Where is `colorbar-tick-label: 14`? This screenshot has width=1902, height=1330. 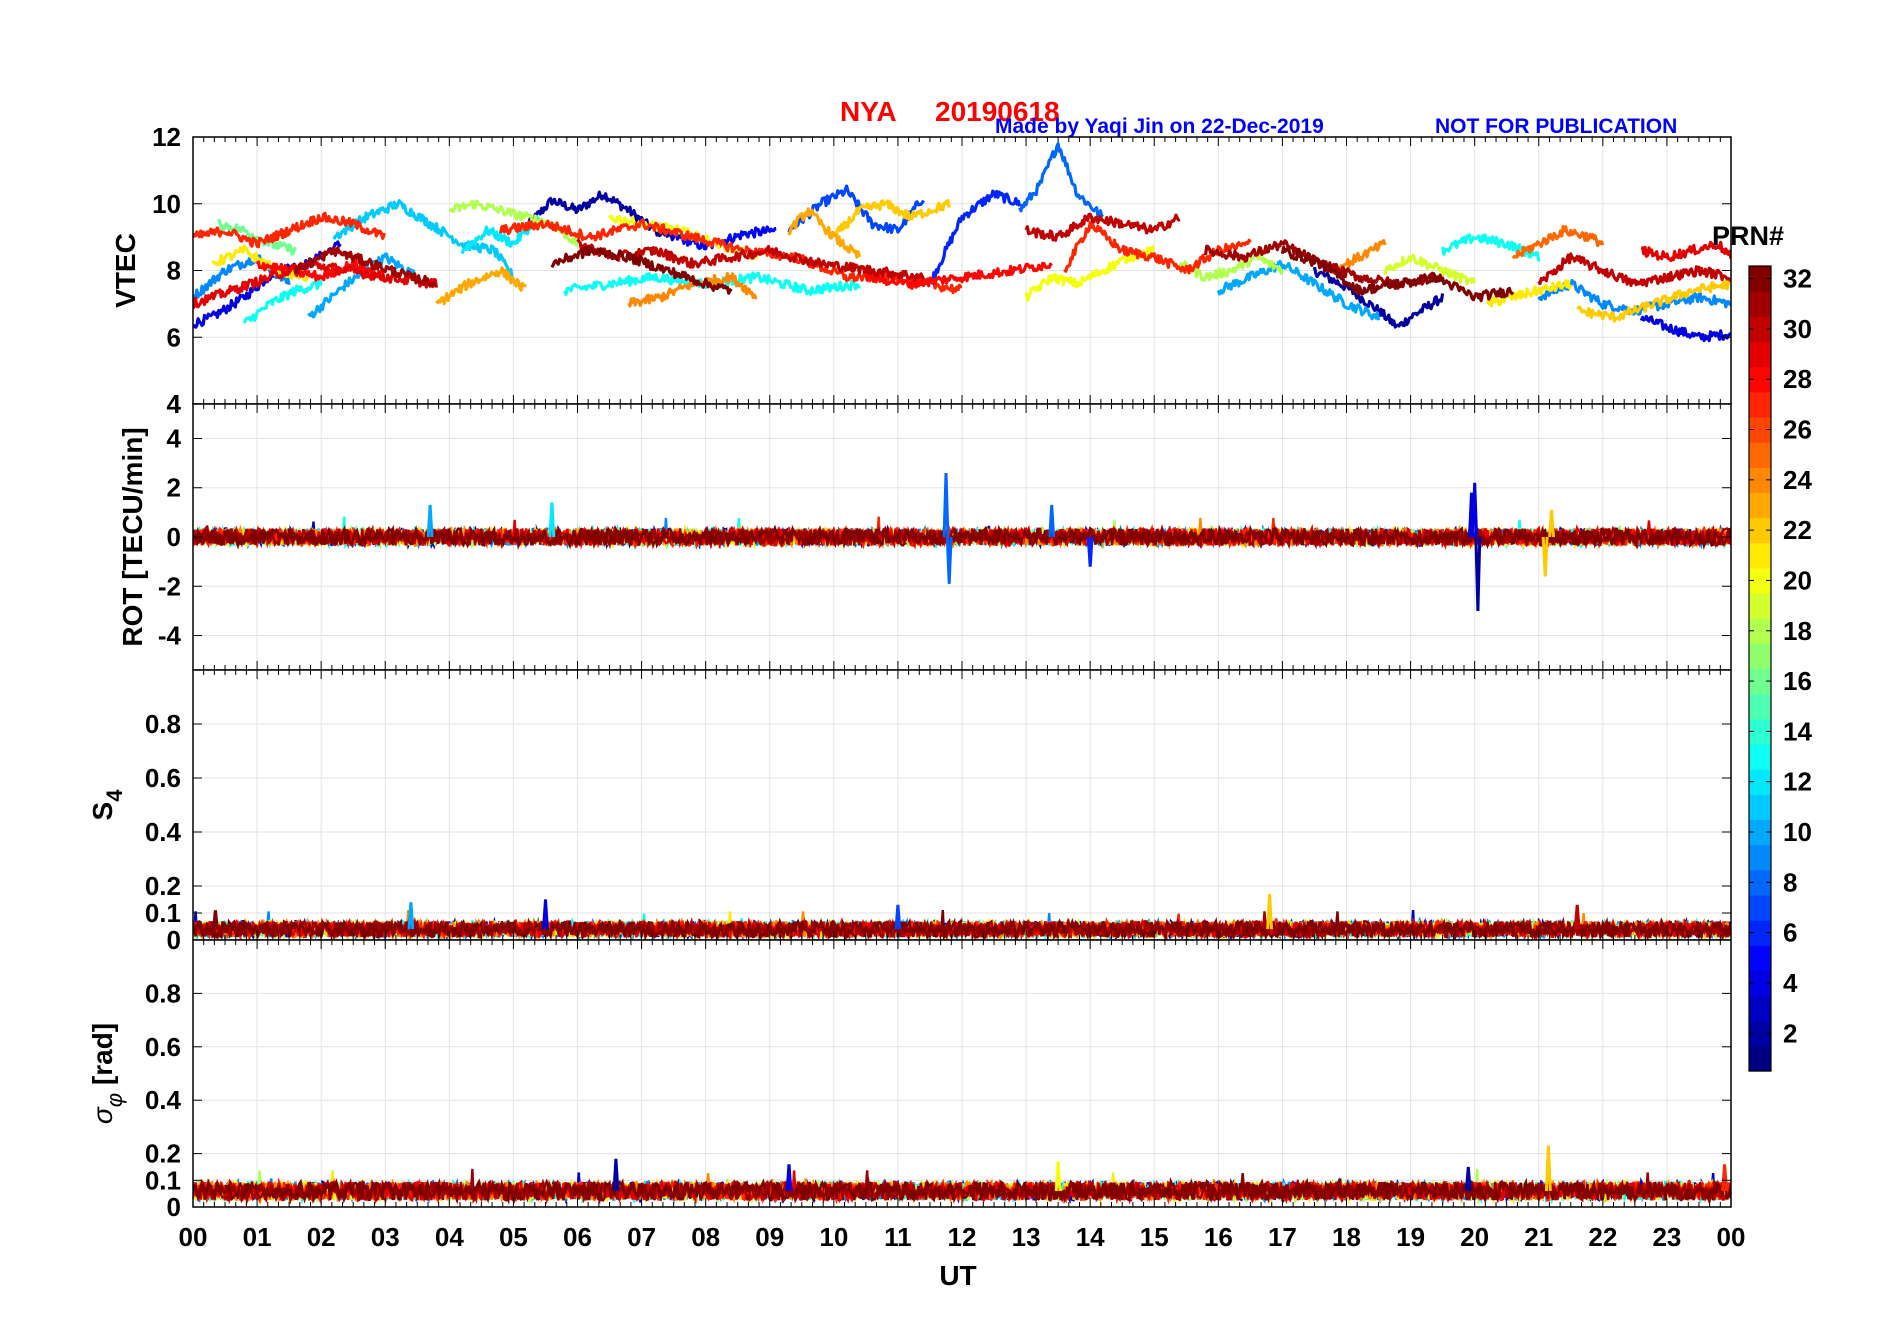
colorbar-tick-label: 14 is located at coordinates (1797, 731).